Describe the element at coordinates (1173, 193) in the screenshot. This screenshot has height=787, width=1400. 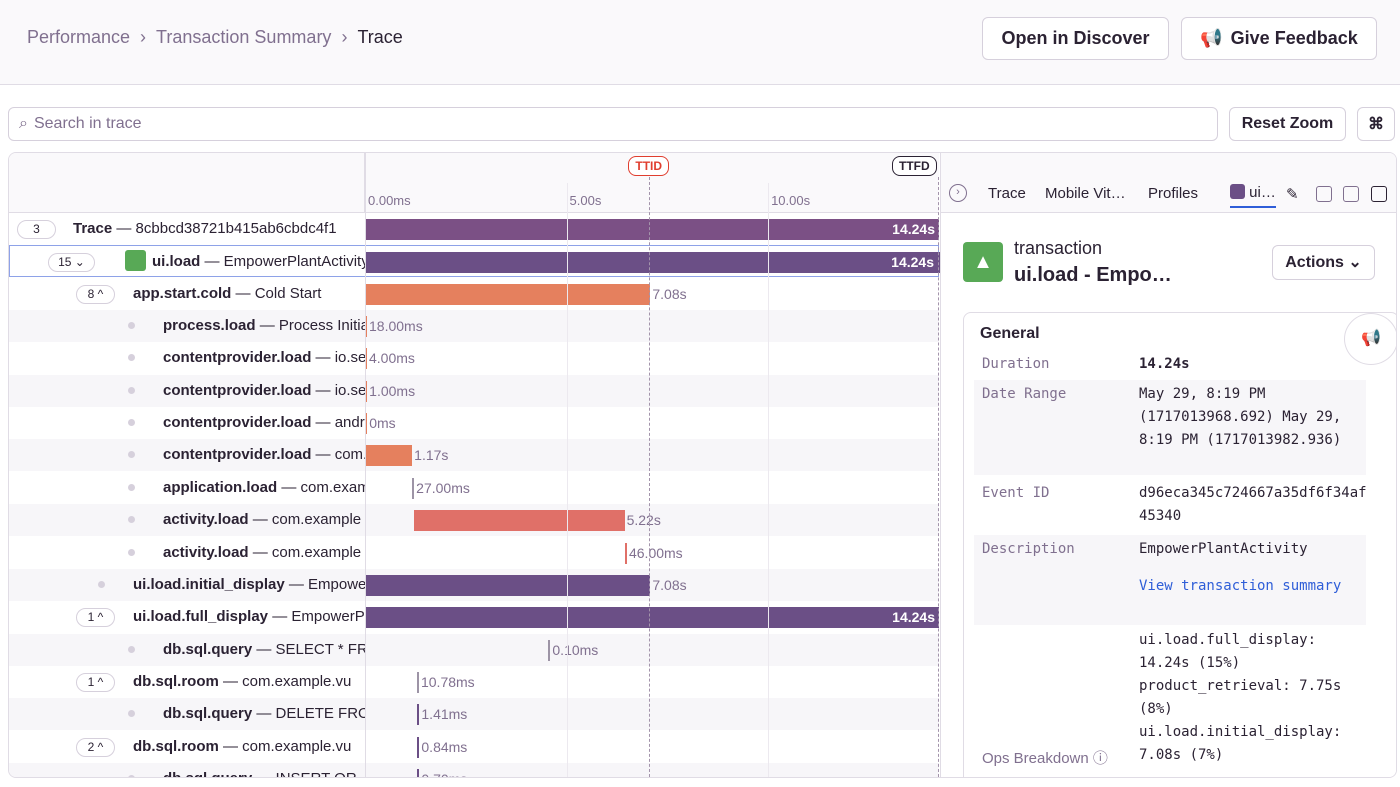
I see `tab-profiles: Profiles` at that location.